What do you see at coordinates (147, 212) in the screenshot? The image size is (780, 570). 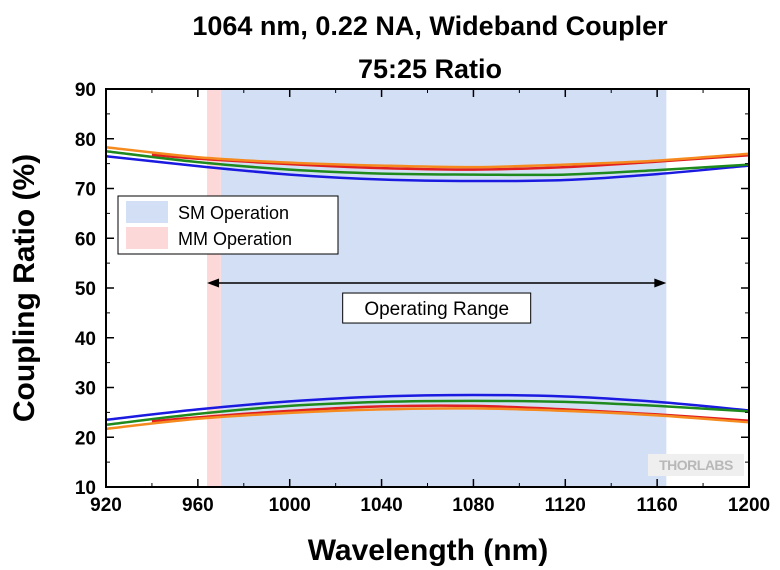 I see `legend-swatch-sm` at bounding box center [147, 212].